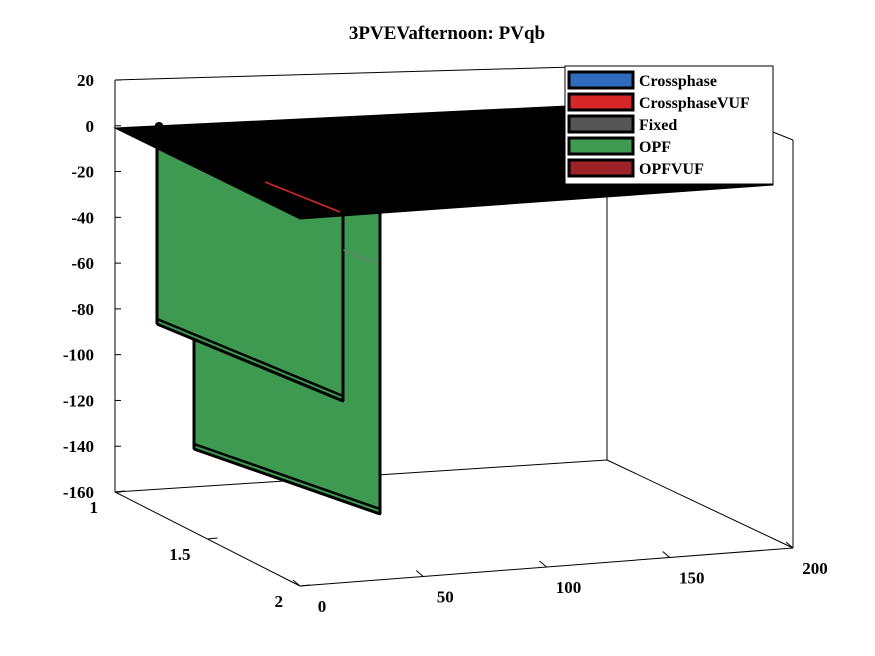  I want to click on opf-lower-edge, so click(287, 476).